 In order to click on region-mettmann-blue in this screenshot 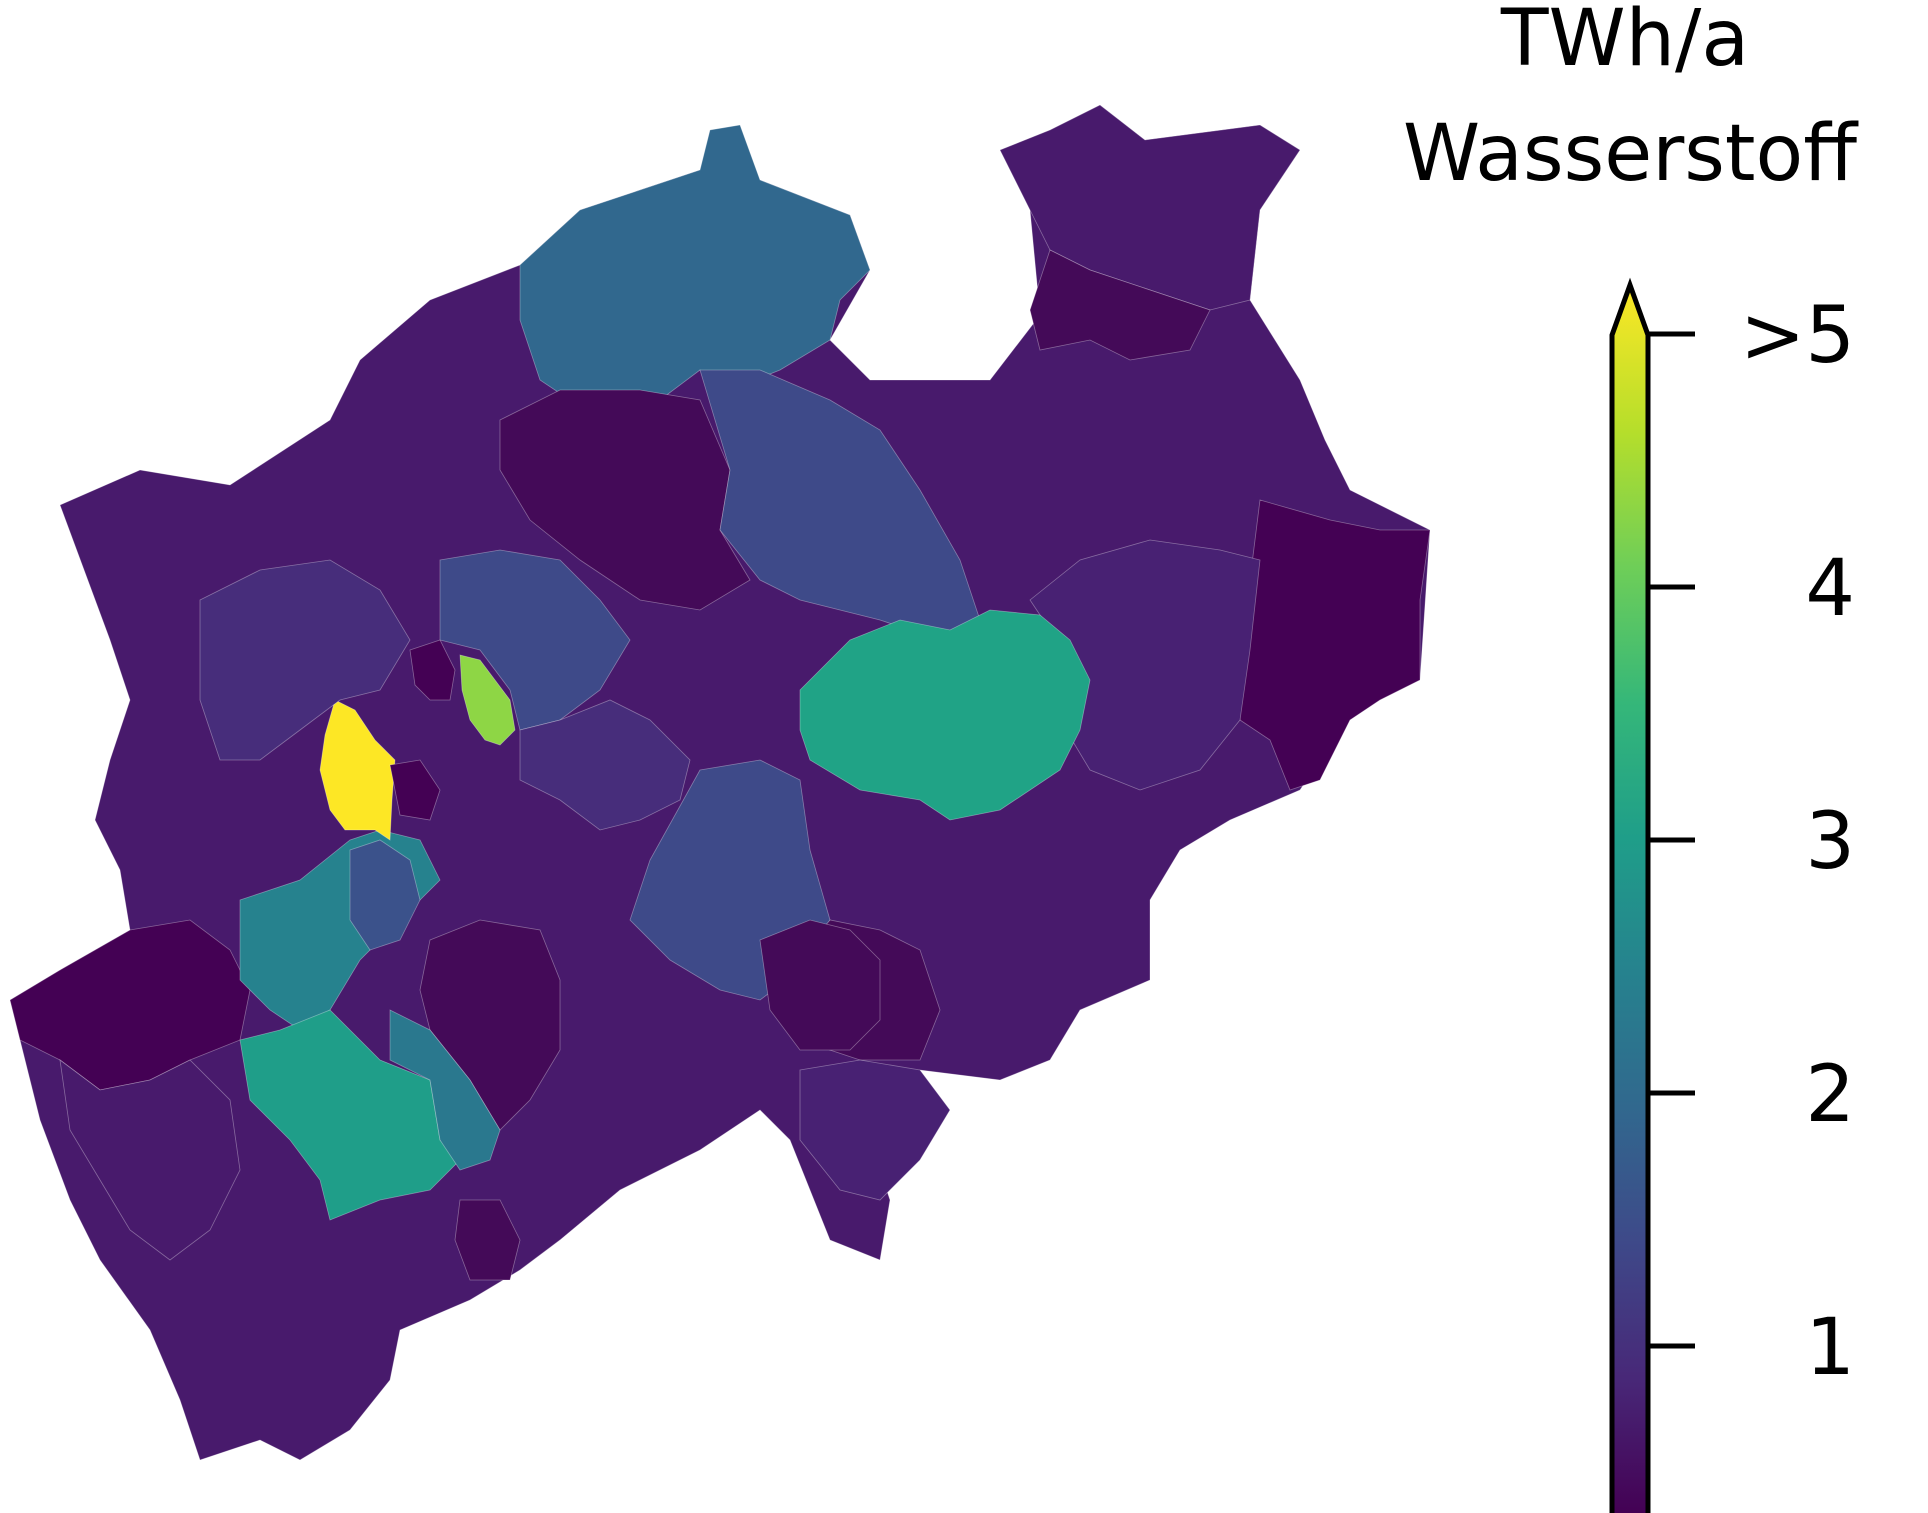, I will do `click(385, 895)`.